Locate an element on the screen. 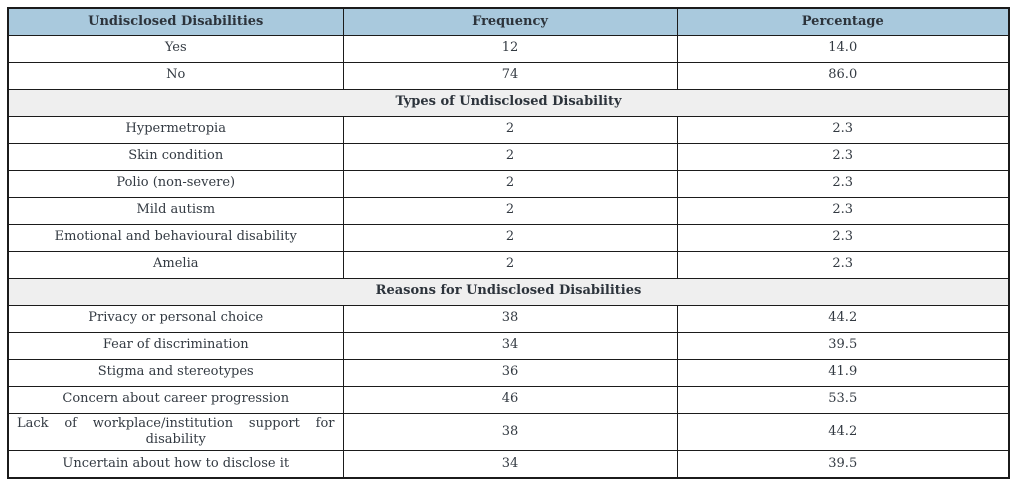 The image size is (1028, 495). table-row: Uncertain about how to disclose it 34 39.5 is located at coordinates (508, 464).